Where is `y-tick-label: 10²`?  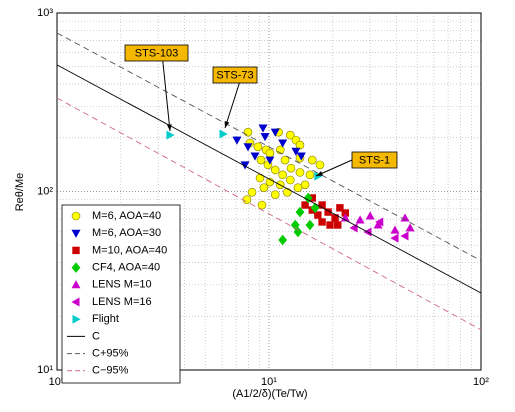
y-tick-label: 10² is located at coordinates (45, 191).